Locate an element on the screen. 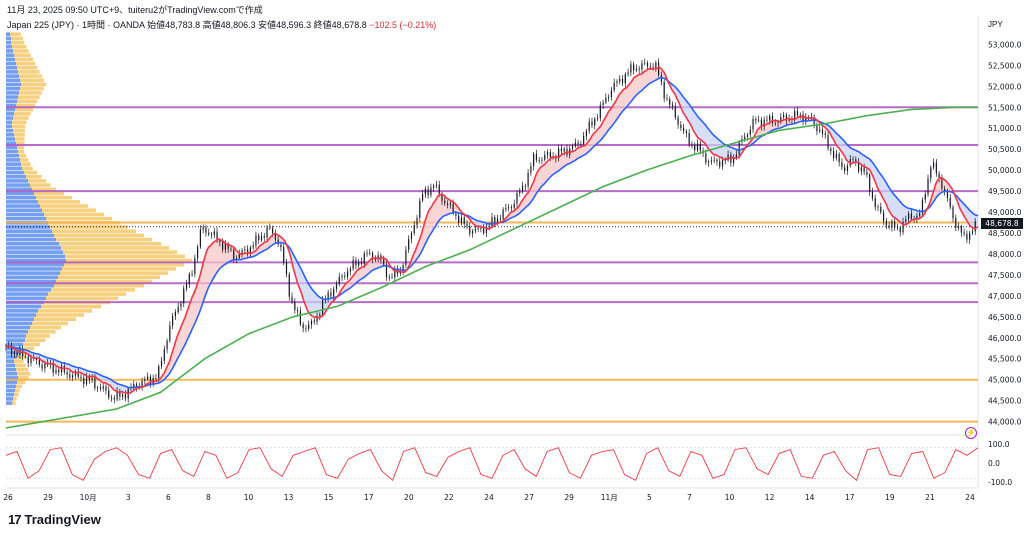 This screenshot has height=535, width=1024. price-axis-tick: 44,500.0 is located at coordinates (1005, 401).